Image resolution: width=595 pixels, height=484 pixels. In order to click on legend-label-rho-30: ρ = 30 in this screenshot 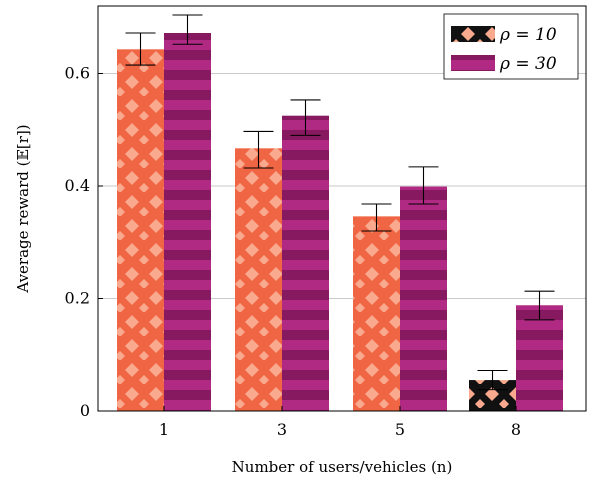, I will do `click(528, 64)`.